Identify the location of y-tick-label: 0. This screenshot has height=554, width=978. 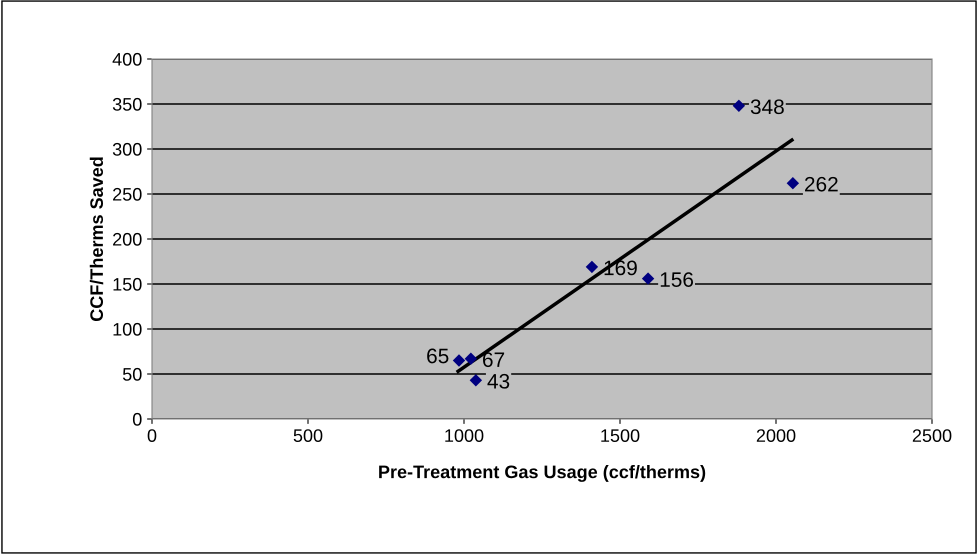
(137, 419).